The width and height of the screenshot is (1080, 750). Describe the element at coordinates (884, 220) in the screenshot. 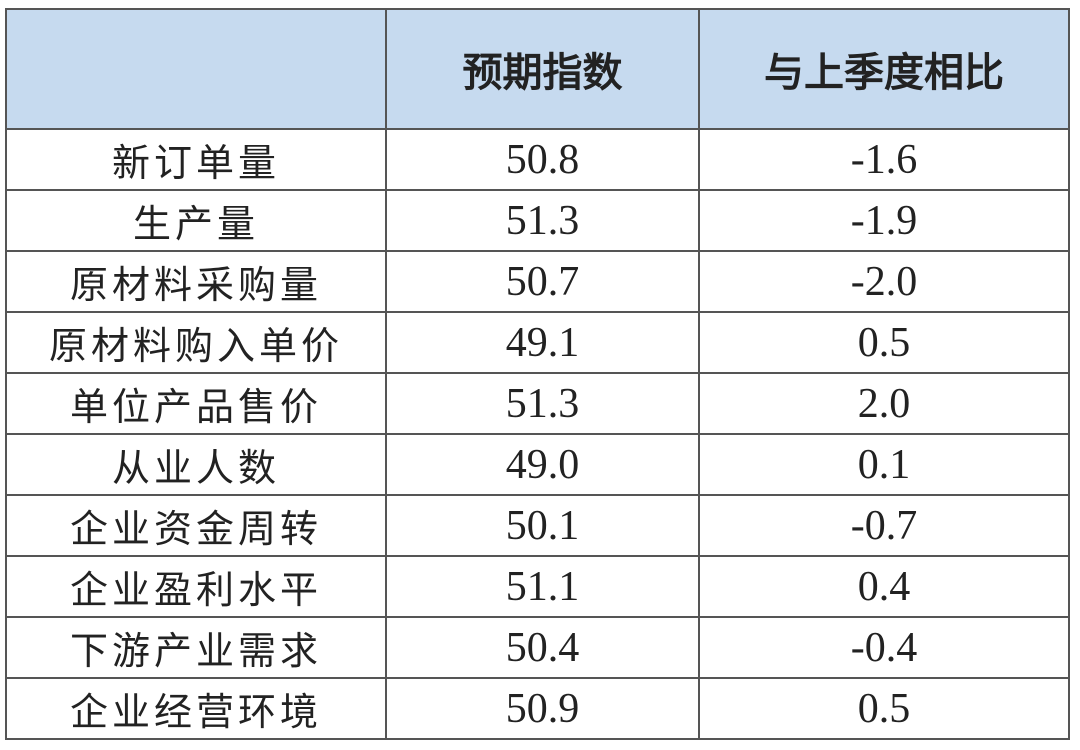

I see `value-cell: -1.9` at that location.